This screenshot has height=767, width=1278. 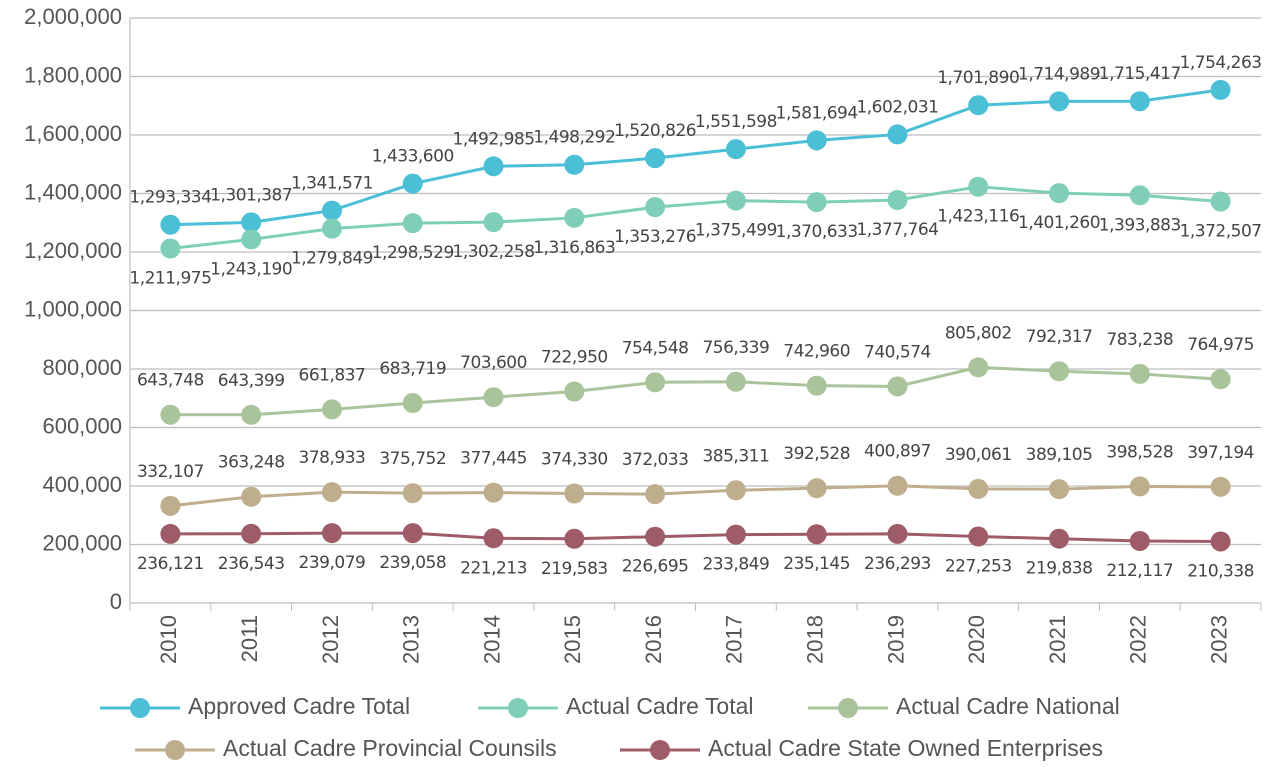 What do you see at coordinates (1140, 74) in the screenshot?
I see `data-label: 1,715,417` at bounding box center [1140, 74].